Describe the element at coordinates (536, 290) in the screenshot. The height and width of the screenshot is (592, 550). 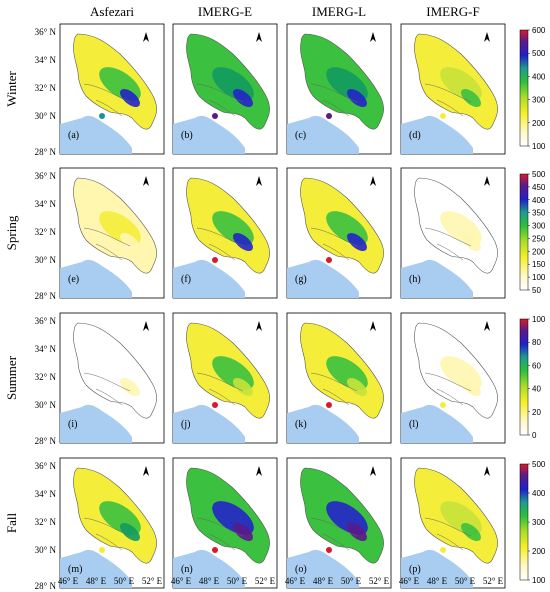
I see `colorbar-tick-label: 50` at that location.